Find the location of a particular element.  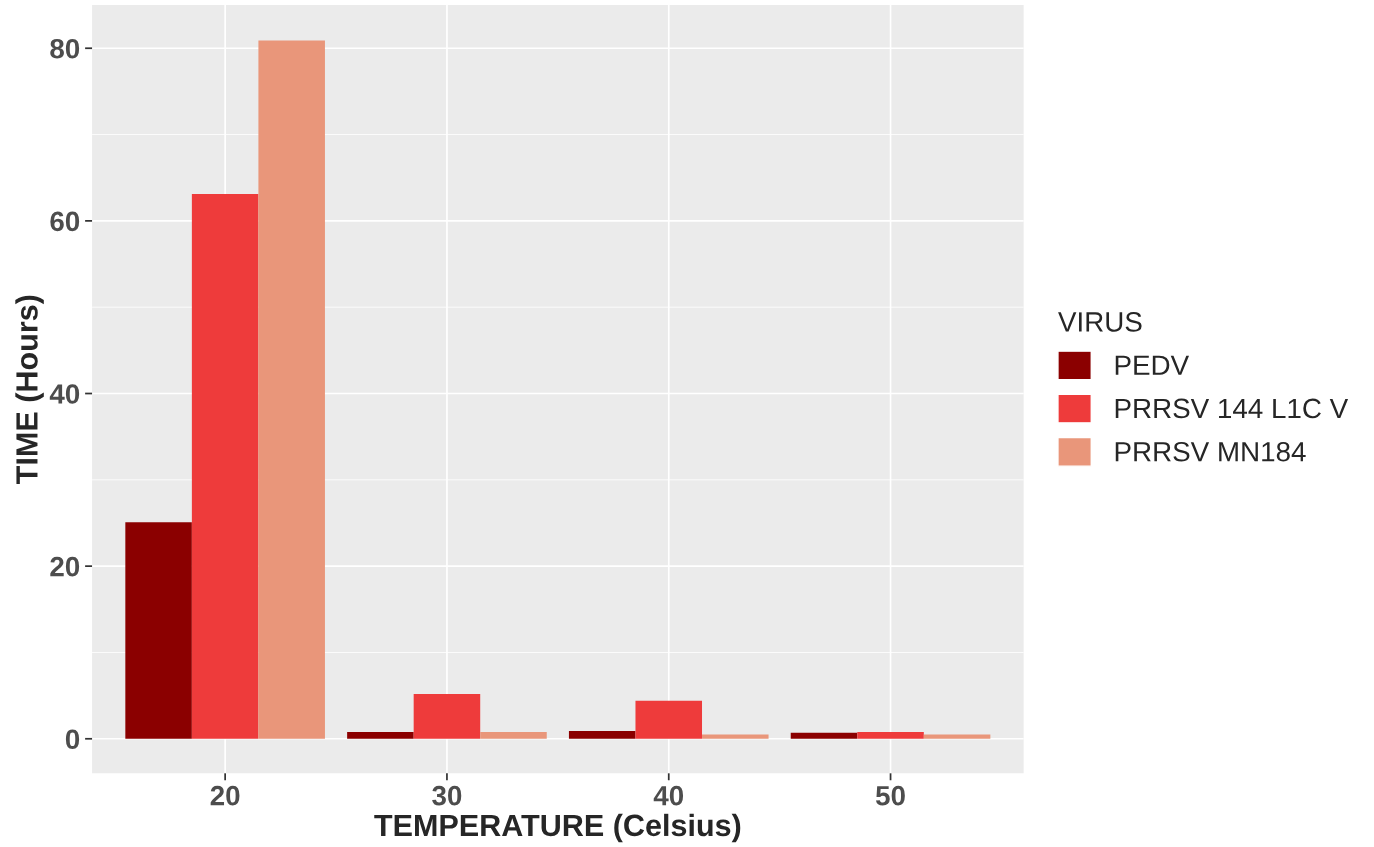

x-tick-label: 30 is located at coordinates (447, 795).